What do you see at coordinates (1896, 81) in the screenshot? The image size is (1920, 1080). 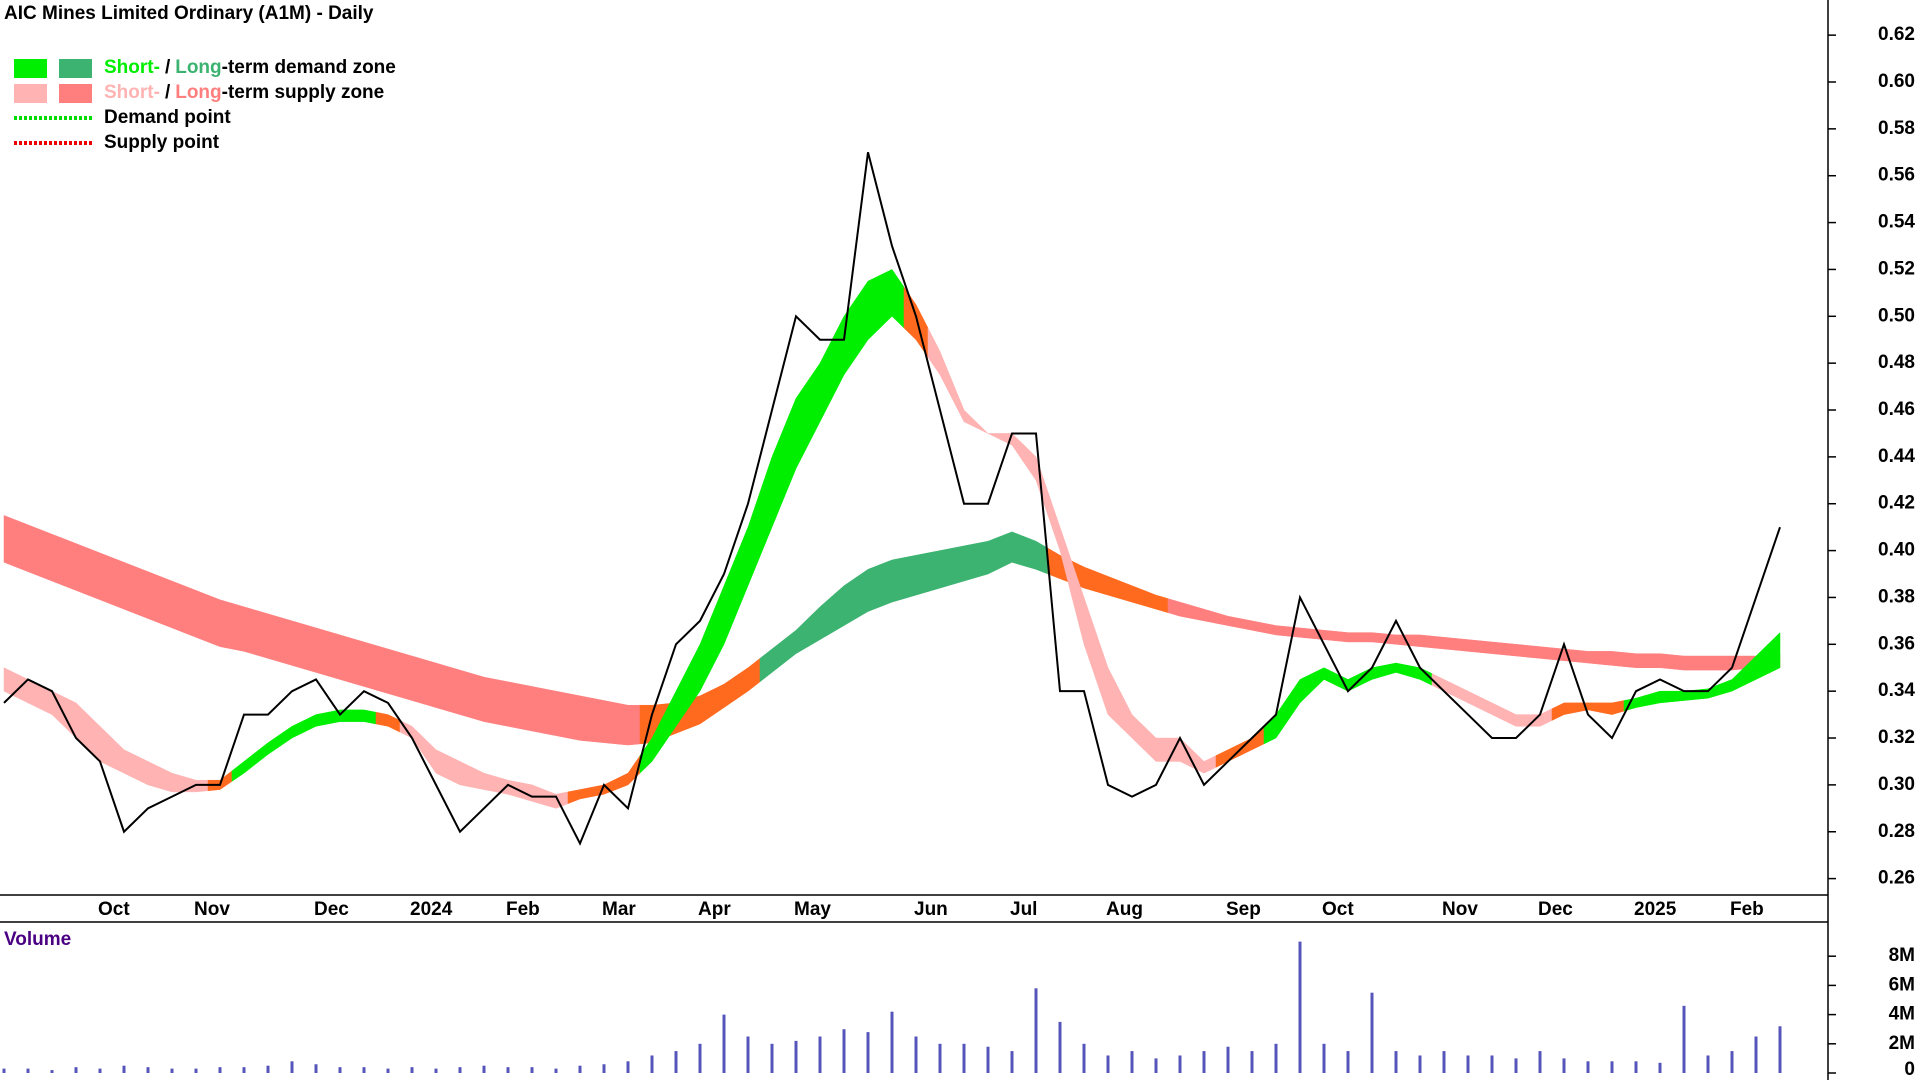 I see `y-tick-label: 0.60` at bounding box center [1896, 81].